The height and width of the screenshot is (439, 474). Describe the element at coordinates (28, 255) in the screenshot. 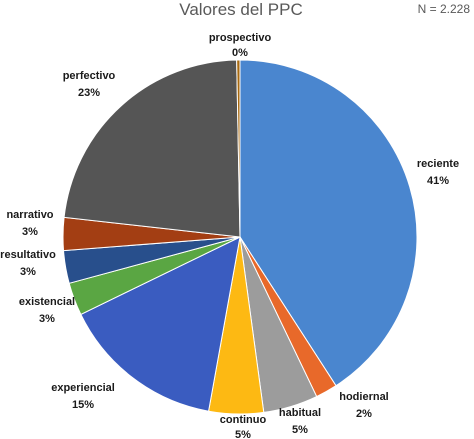

I see `slice-name-resultativo: resultativo` at that location.